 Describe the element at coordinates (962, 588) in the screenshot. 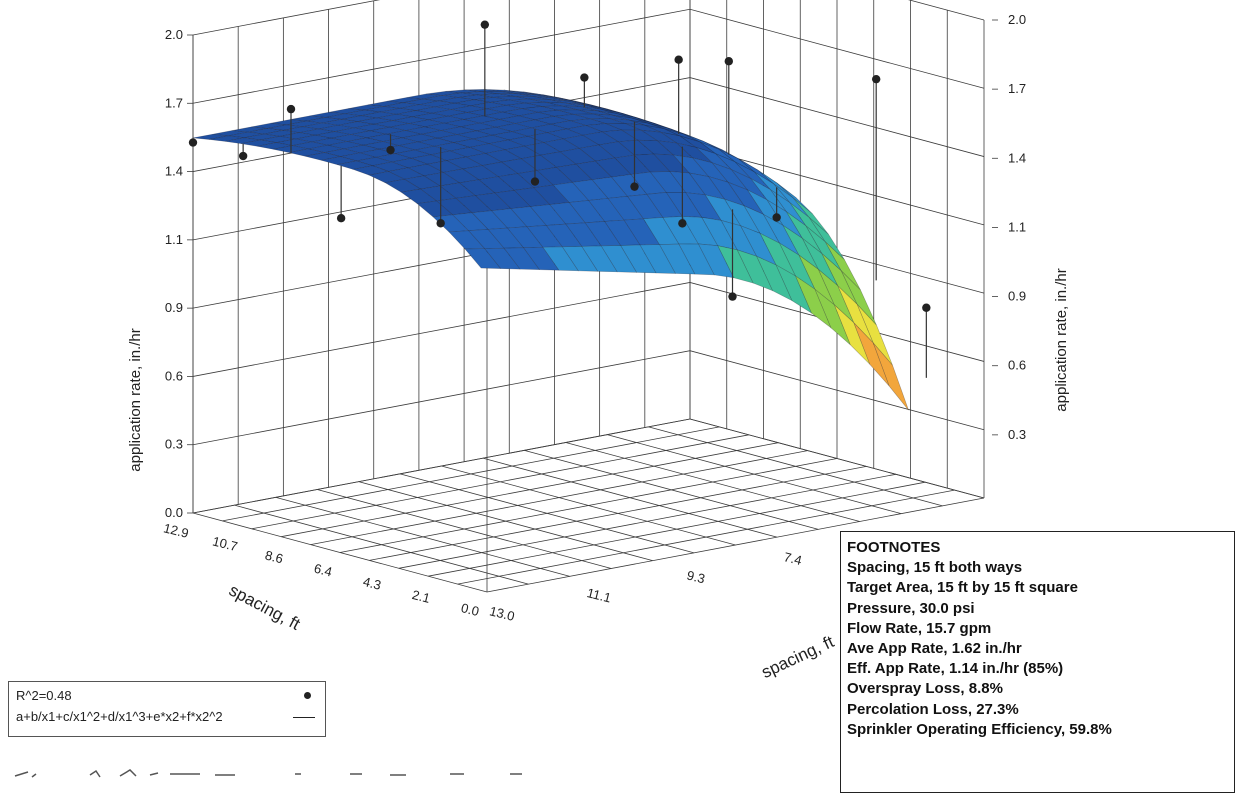

I see `footnote-line: Target Area, 15 ft by 15 ft square` at that location.